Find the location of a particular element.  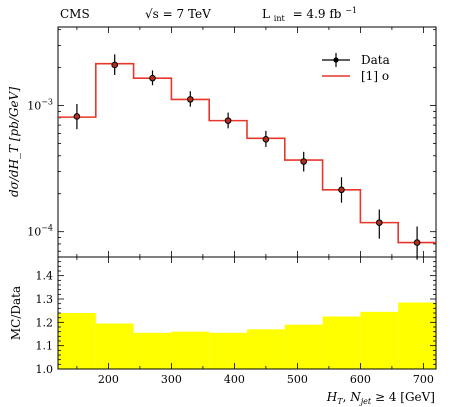

legend-mc-label: [1] o is located at coordinates (375, 76).